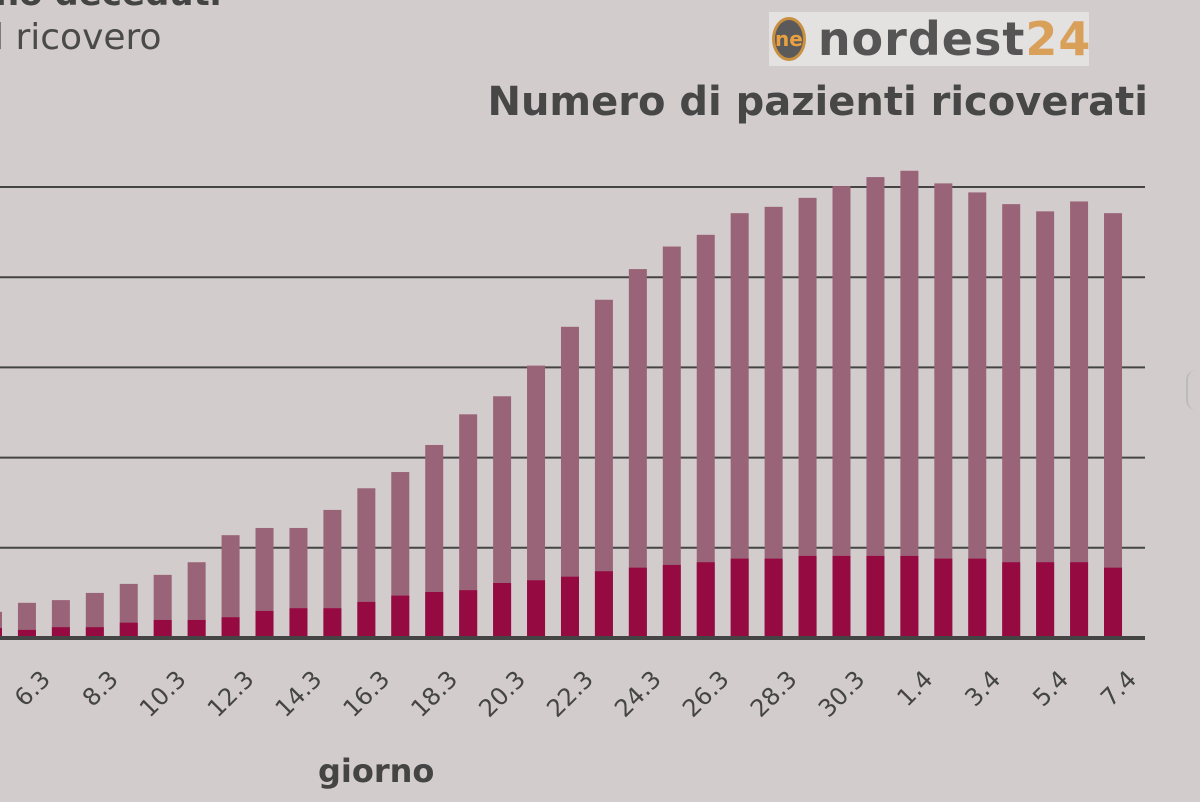  Describe the element at coordinates (94, 632) in the screenshot. I see `bar-dark-8.3` at that location.